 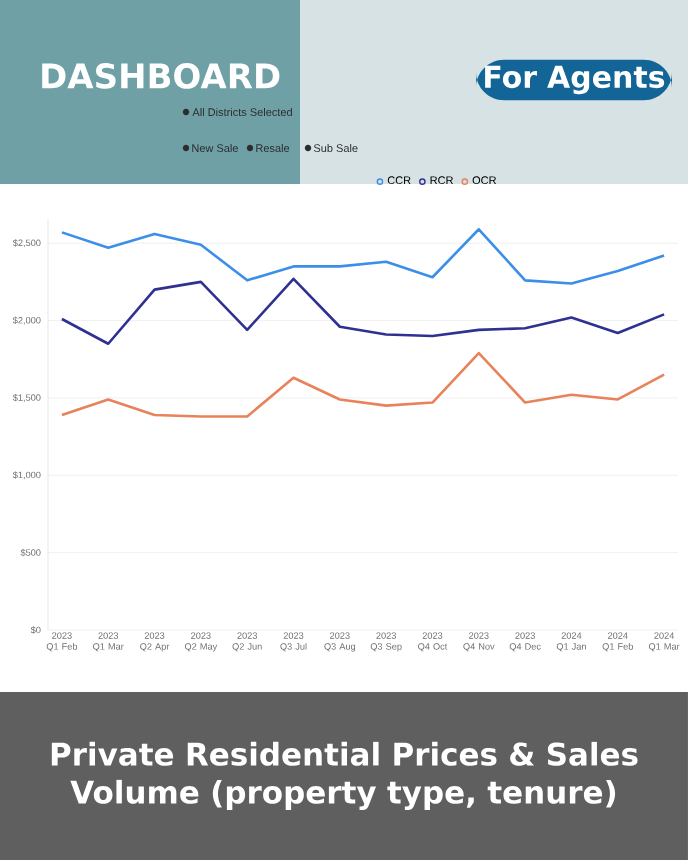 What do you see at coordinates (344, 776) in the screenshot?
I see `text: Private Residential Prices & Sales Volume (property type, tenure)` at bounding box center [344, 776].